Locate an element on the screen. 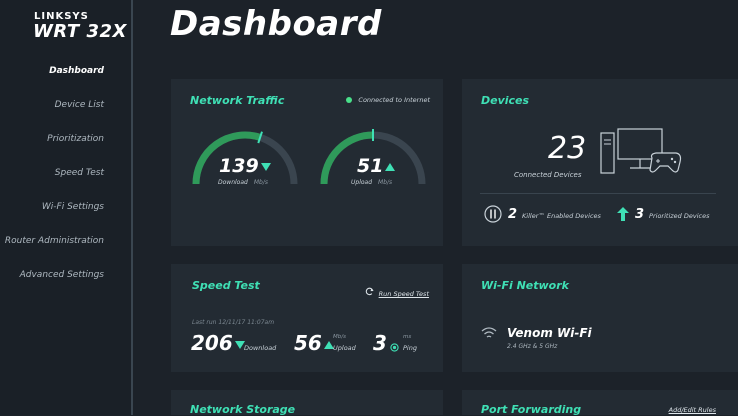 Image resolution: width=738 pixels, height=416 pixels. connection-status: Connected to Internet is located at coordinates (388, 100).